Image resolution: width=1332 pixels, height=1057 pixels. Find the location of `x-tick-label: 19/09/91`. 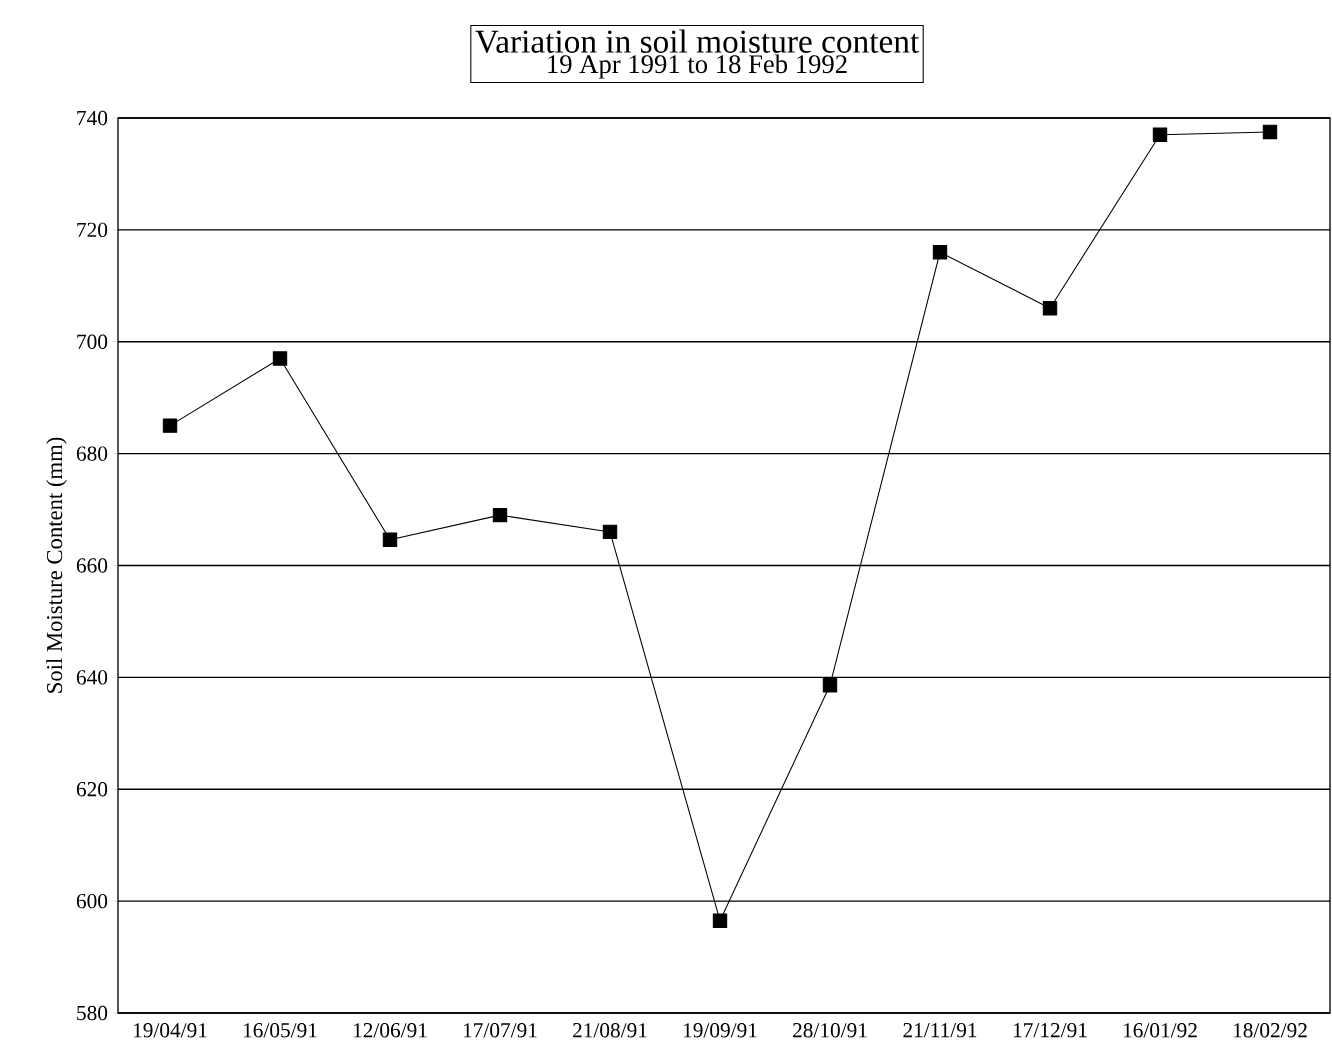

x-tick-label: 19/09/91 is located at coordinates (720, 1030).